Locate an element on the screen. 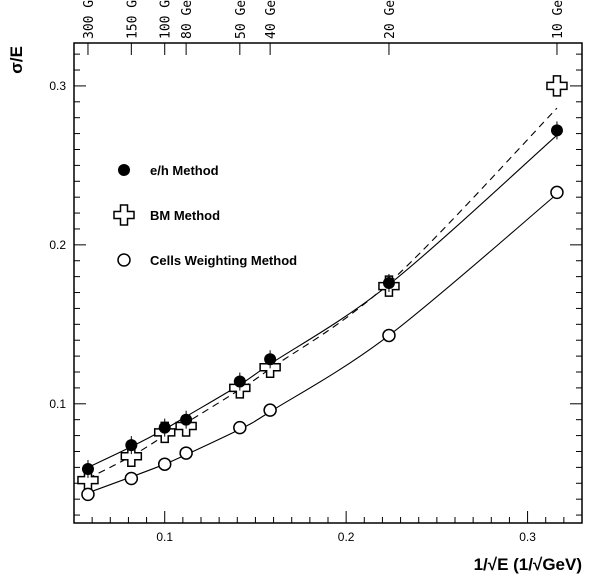 Image resolution: width=596 pixels, height=579 pixels. top-axis-label: 40 GeV is located at coordinates (271, 19).